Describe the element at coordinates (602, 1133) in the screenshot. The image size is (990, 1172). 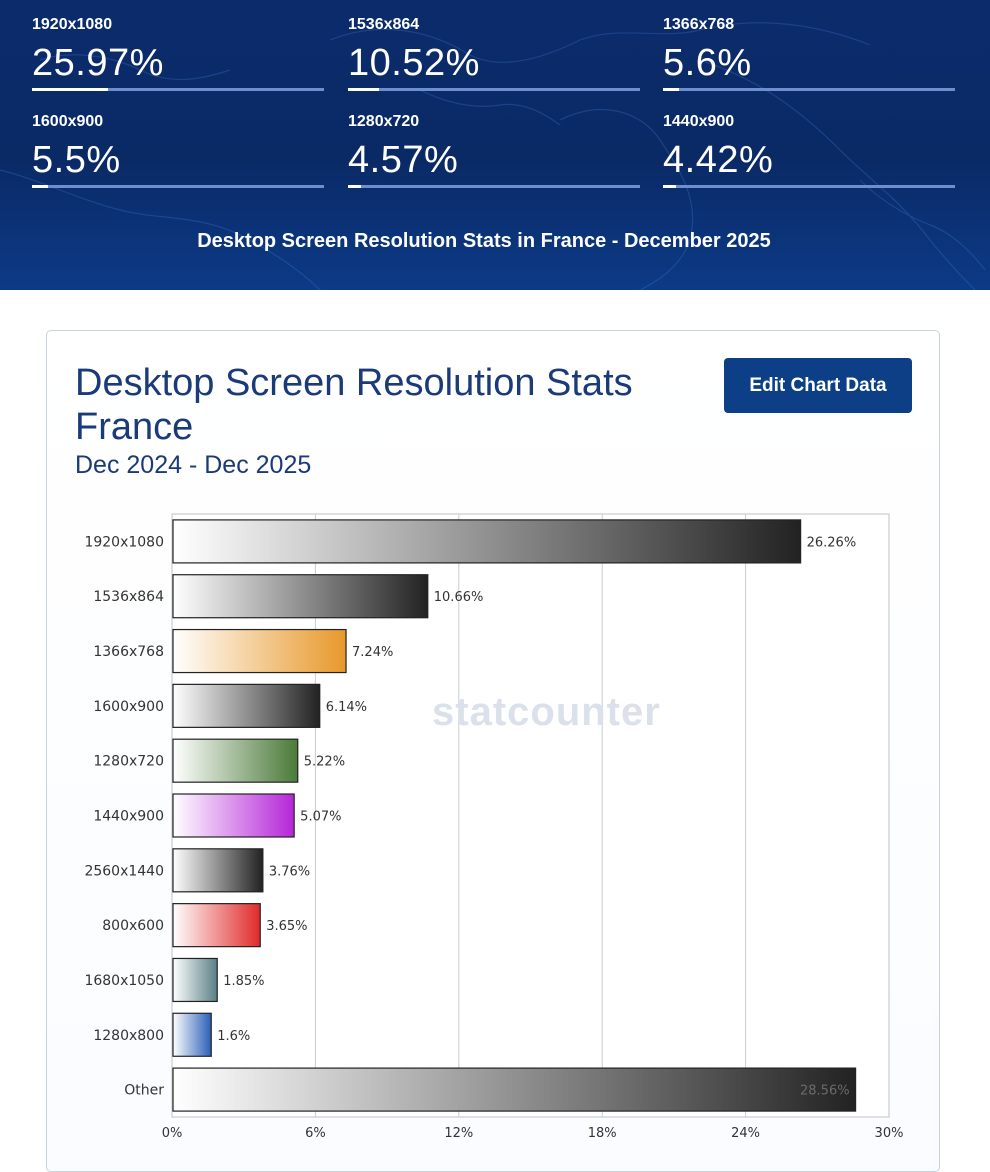
I see `x-tick-label: 18%` at that location.